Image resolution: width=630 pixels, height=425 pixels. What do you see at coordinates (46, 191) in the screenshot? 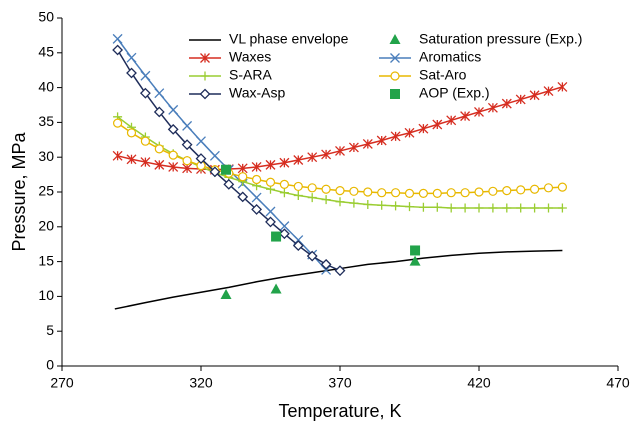
I see `y-tick-label: 25` at bounding box center [46, 191].